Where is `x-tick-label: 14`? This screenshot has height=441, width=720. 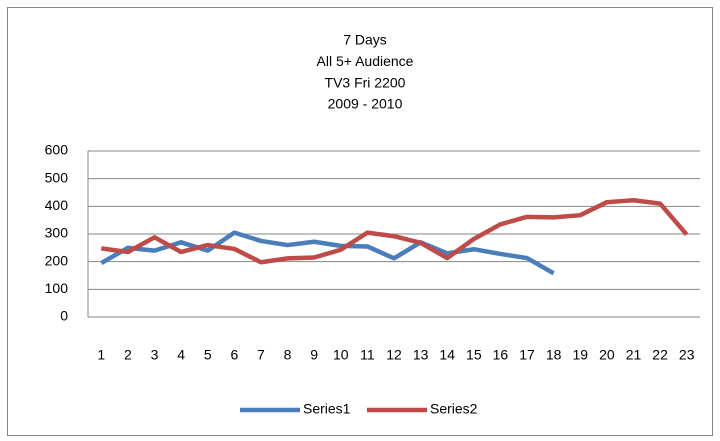
x-tick-label: 14 is located at coordinates (447, 355).